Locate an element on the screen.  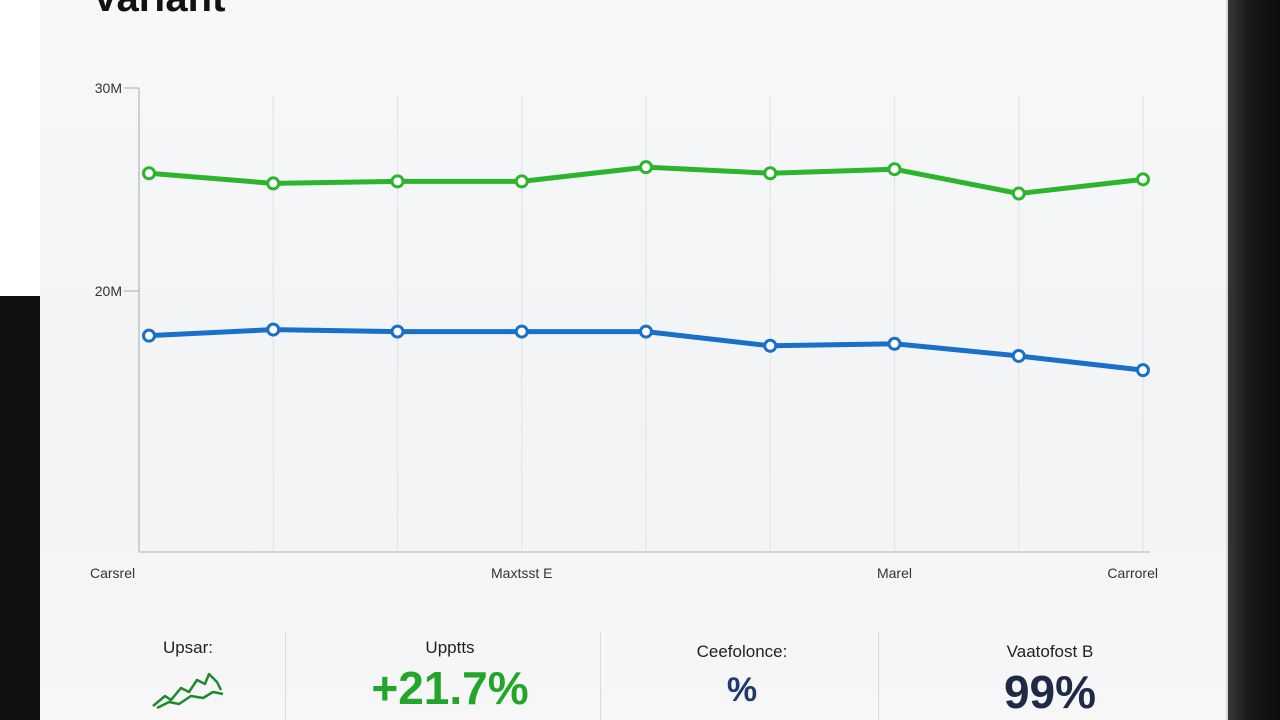
y-tick-group: 30M 20M is located at coordinates (117, 189).